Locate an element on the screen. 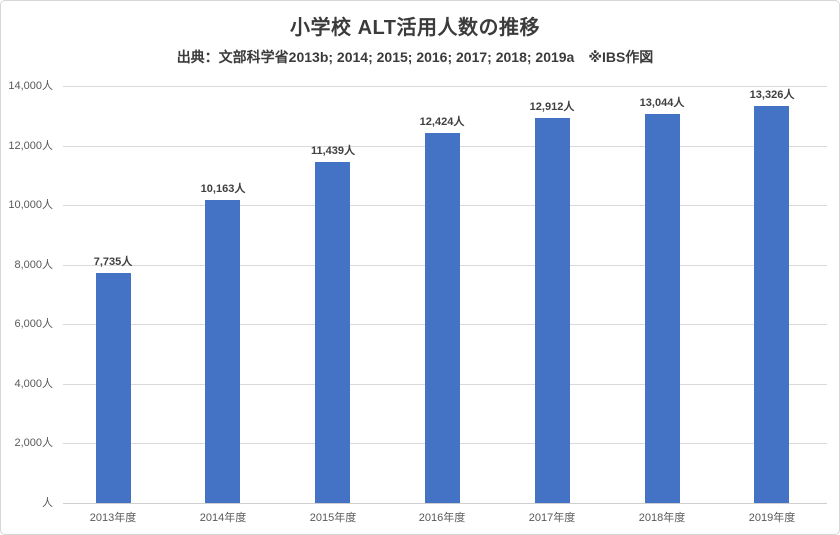  y-tick-label: 10,000人 is located at coordinates (30, 205).